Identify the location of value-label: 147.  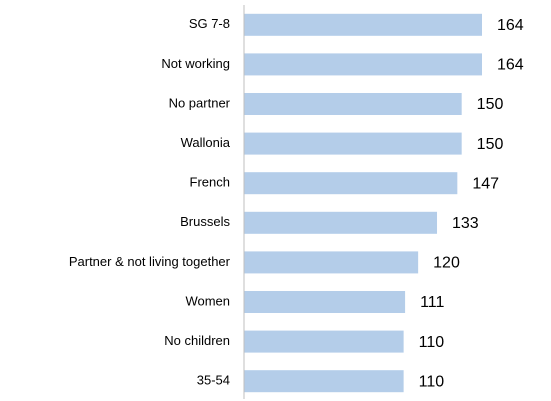
(485, 183).